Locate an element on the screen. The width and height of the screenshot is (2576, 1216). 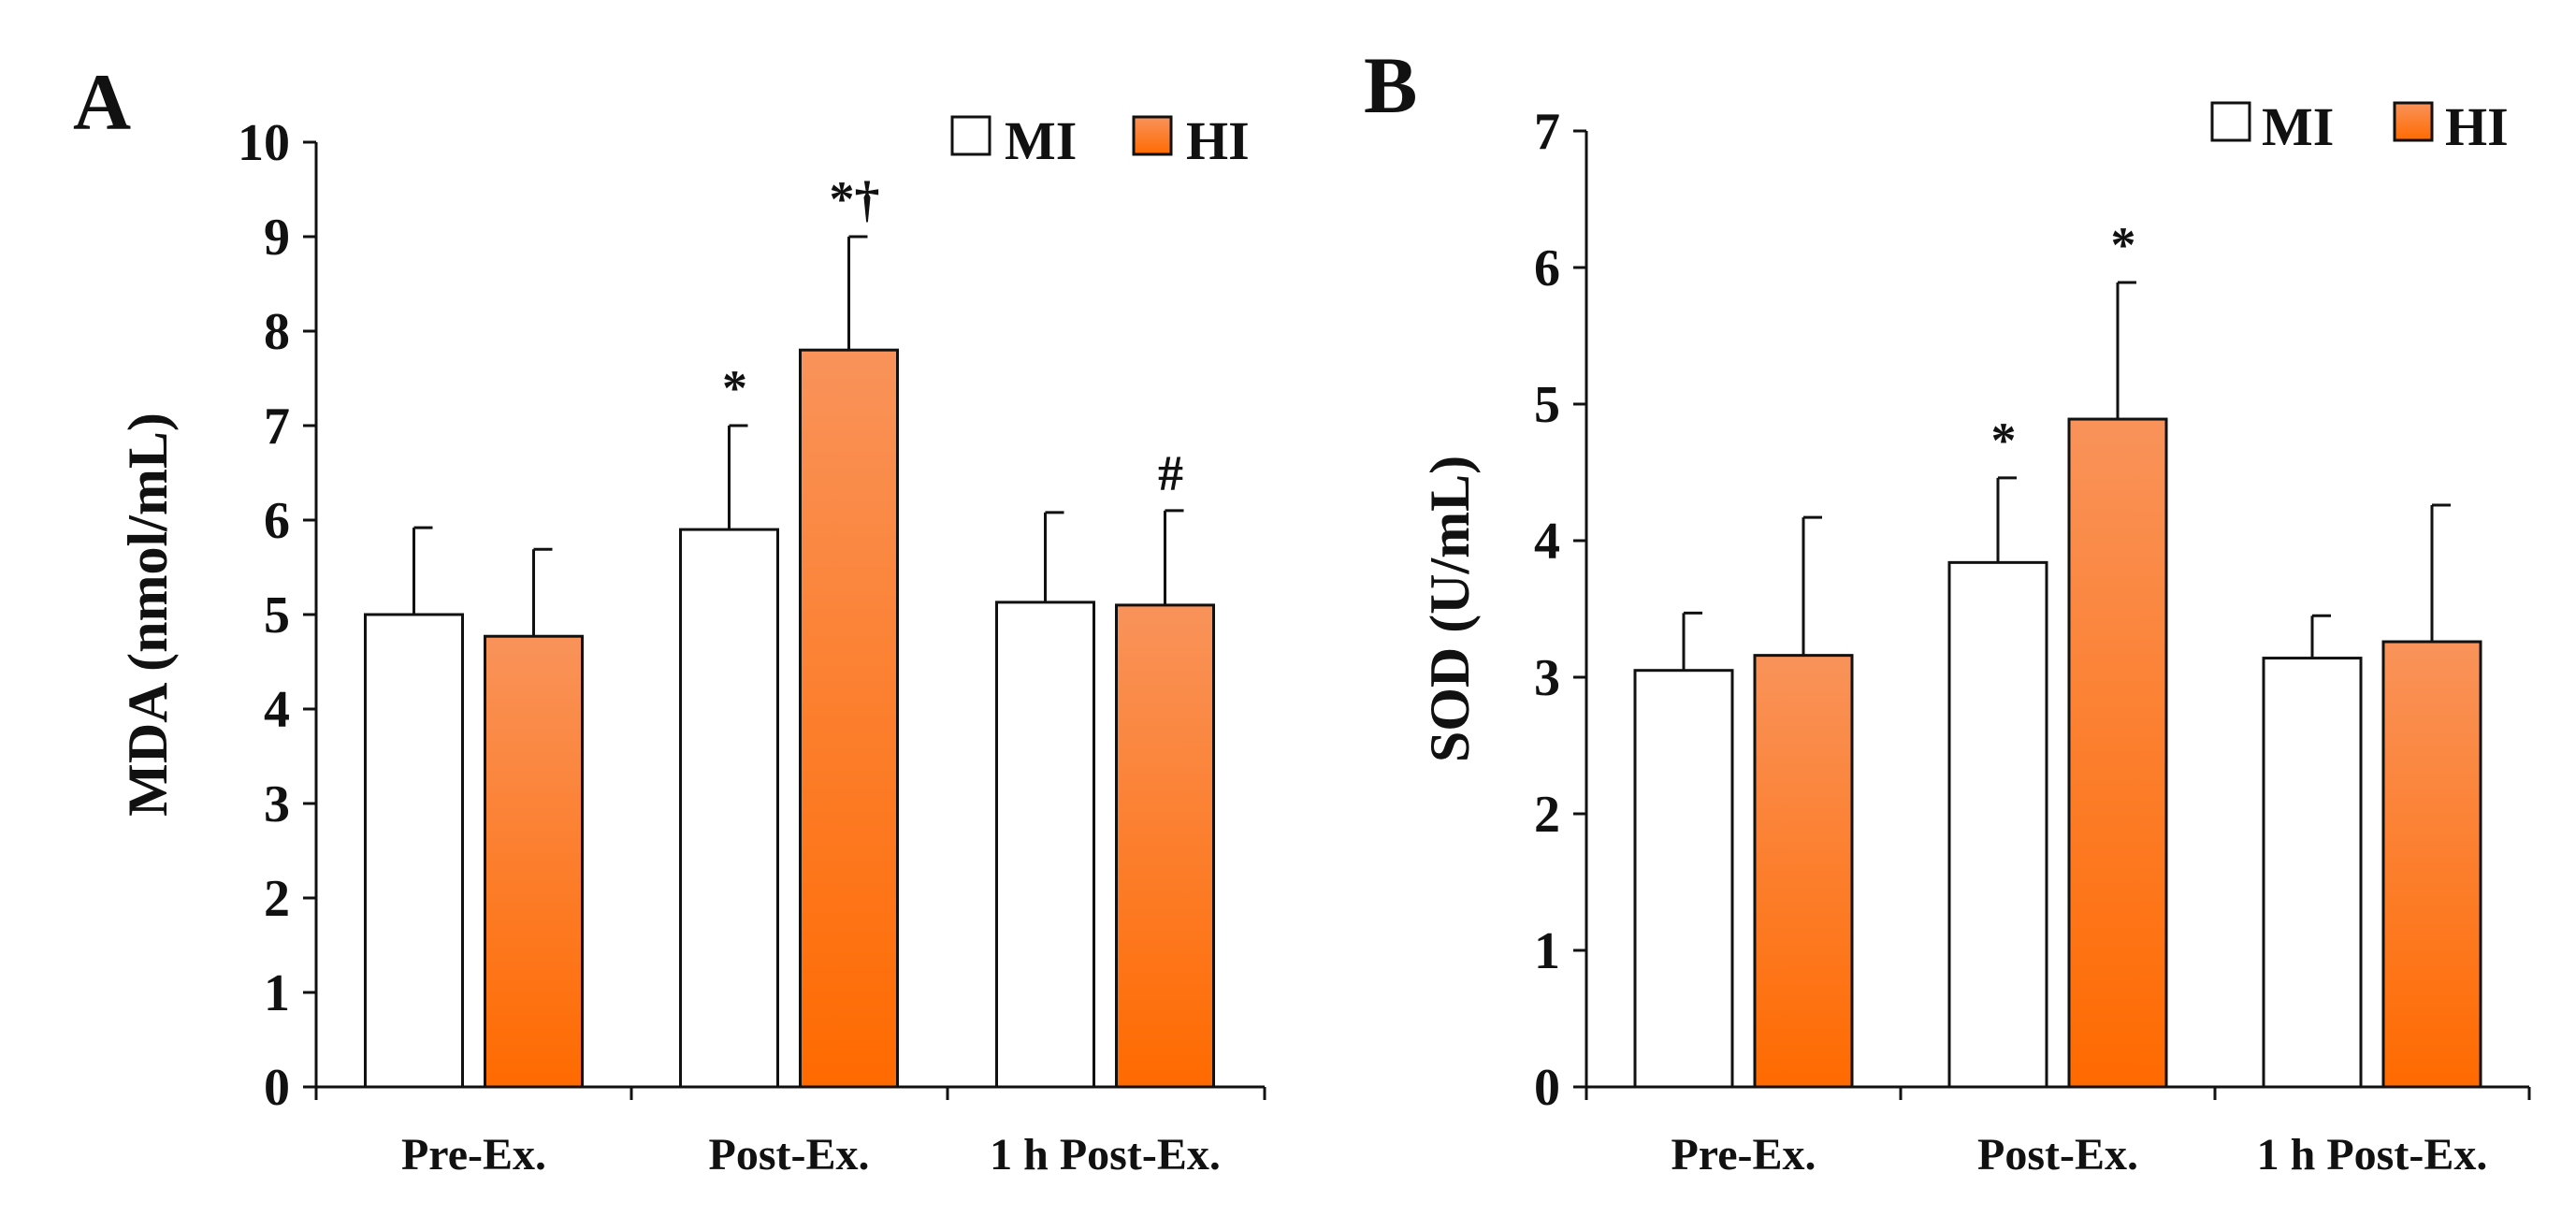
y-tick-label-a-8: 8 is located at coordinates (277, 332).